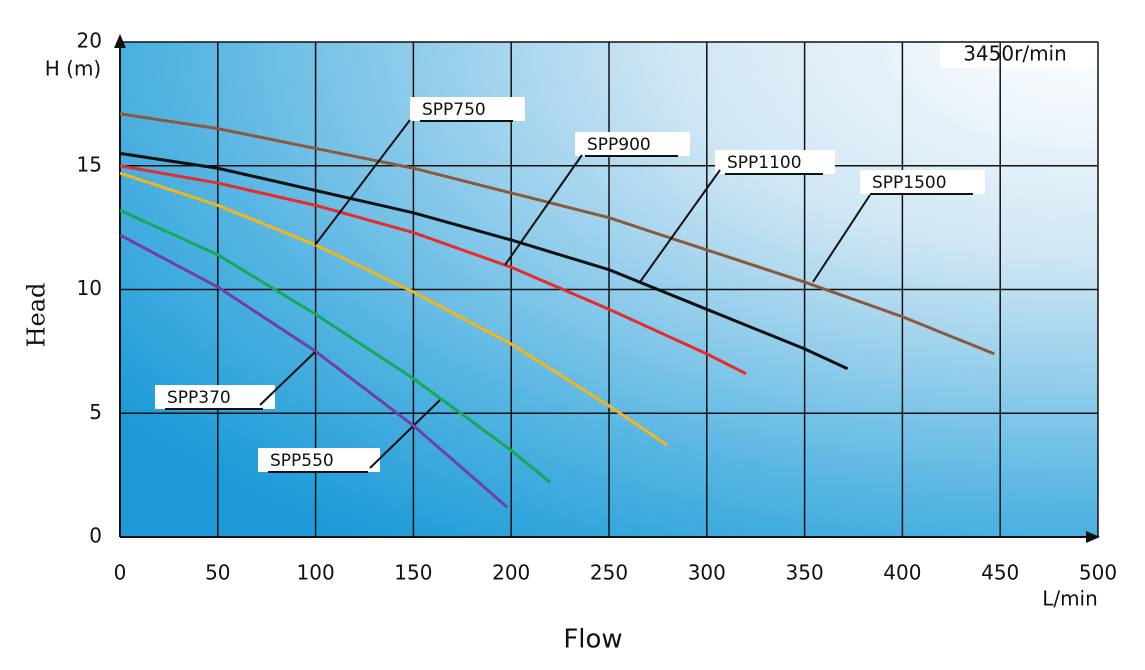 The height and width of the screenshot is (670, 1145). What do you see at coordinates (1015, 54) in the screenshot?
I see `annotation: 3450r/min` at bounding box center [1015, 54].